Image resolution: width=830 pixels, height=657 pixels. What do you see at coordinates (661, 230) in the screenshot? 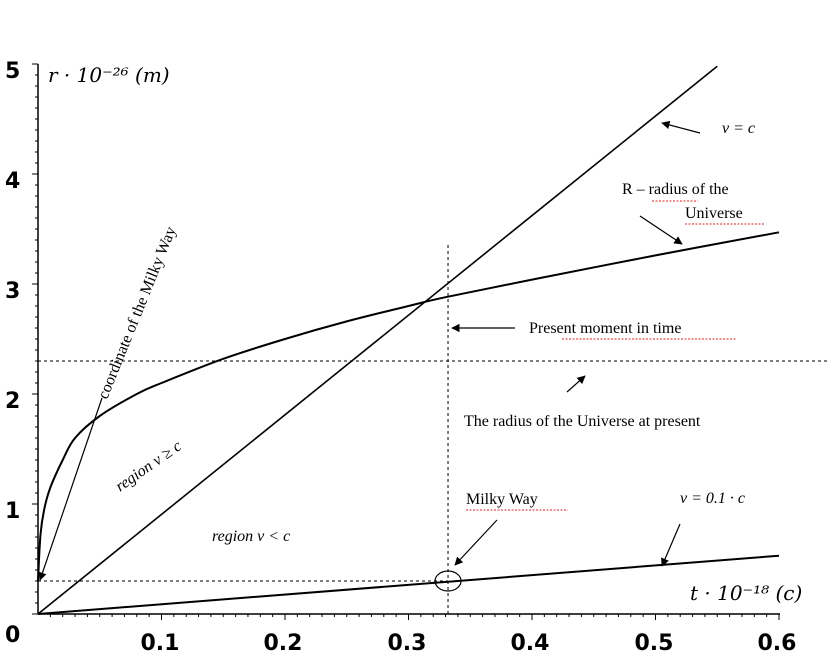
I see `arrow-radius-universe` at bounding box center [661, 230].